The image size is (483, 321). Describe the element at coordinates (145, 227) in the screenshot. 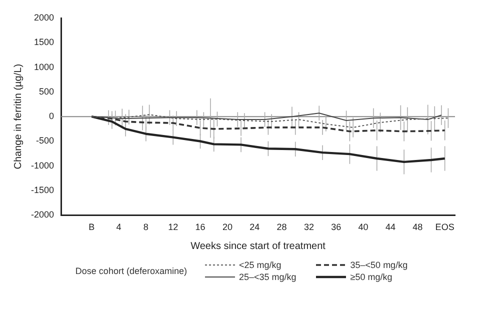

I see `x-tick-label: 8` at that location.